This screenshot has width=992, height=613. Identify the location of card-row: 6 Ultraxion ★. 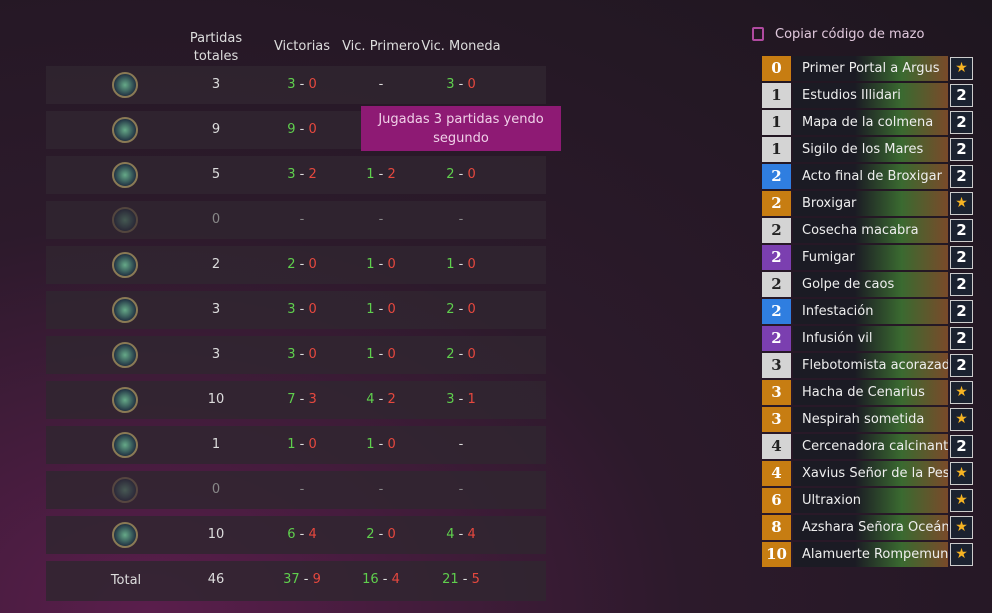
(867, 500).